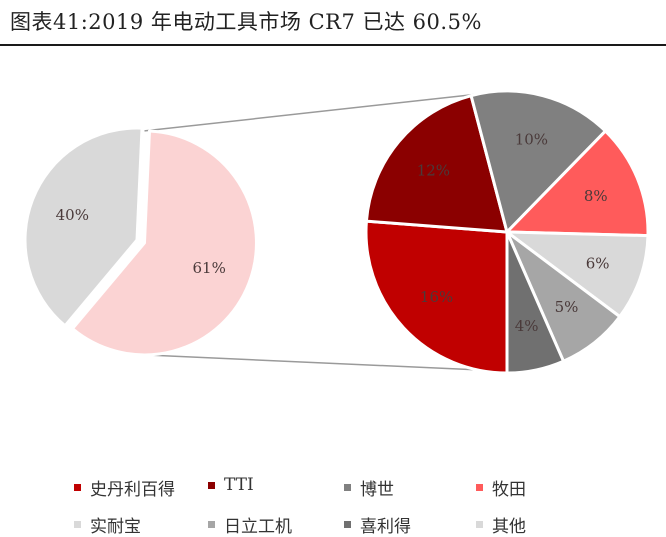  Describe the element at coordinates (209, 268) in the screenshot. I see `summary-slice-label-1: 61%` at that location.